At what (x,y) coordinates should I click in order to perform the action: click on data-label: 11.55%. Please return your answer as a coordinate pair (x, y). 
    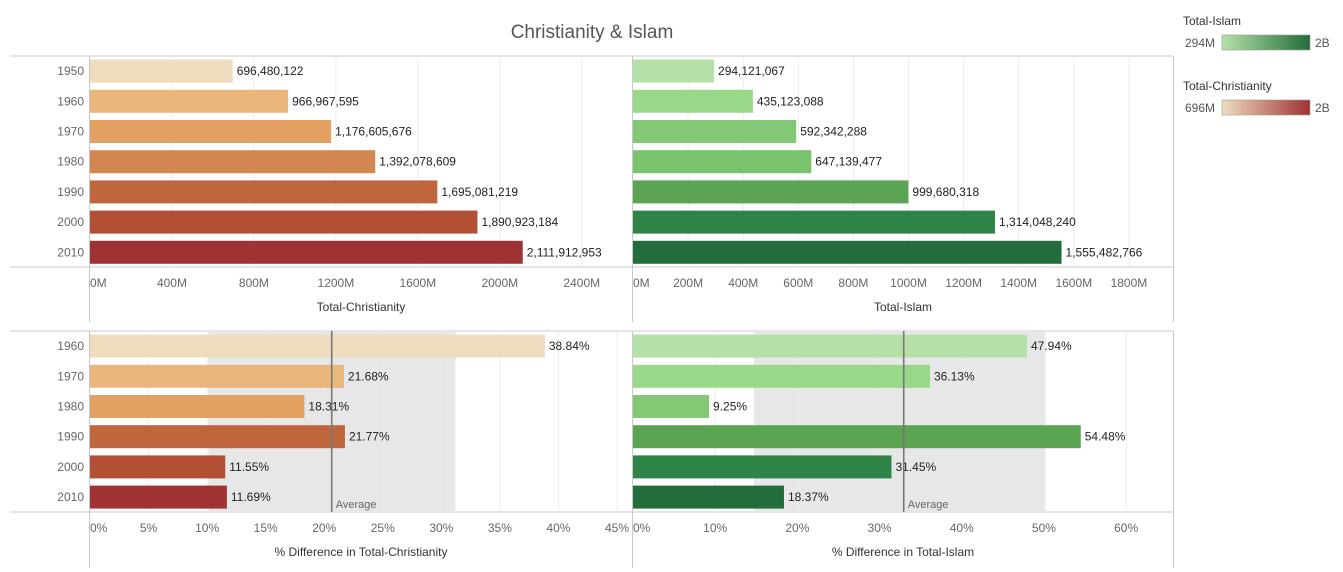
    Looking at the image, I should click on (249, 467).